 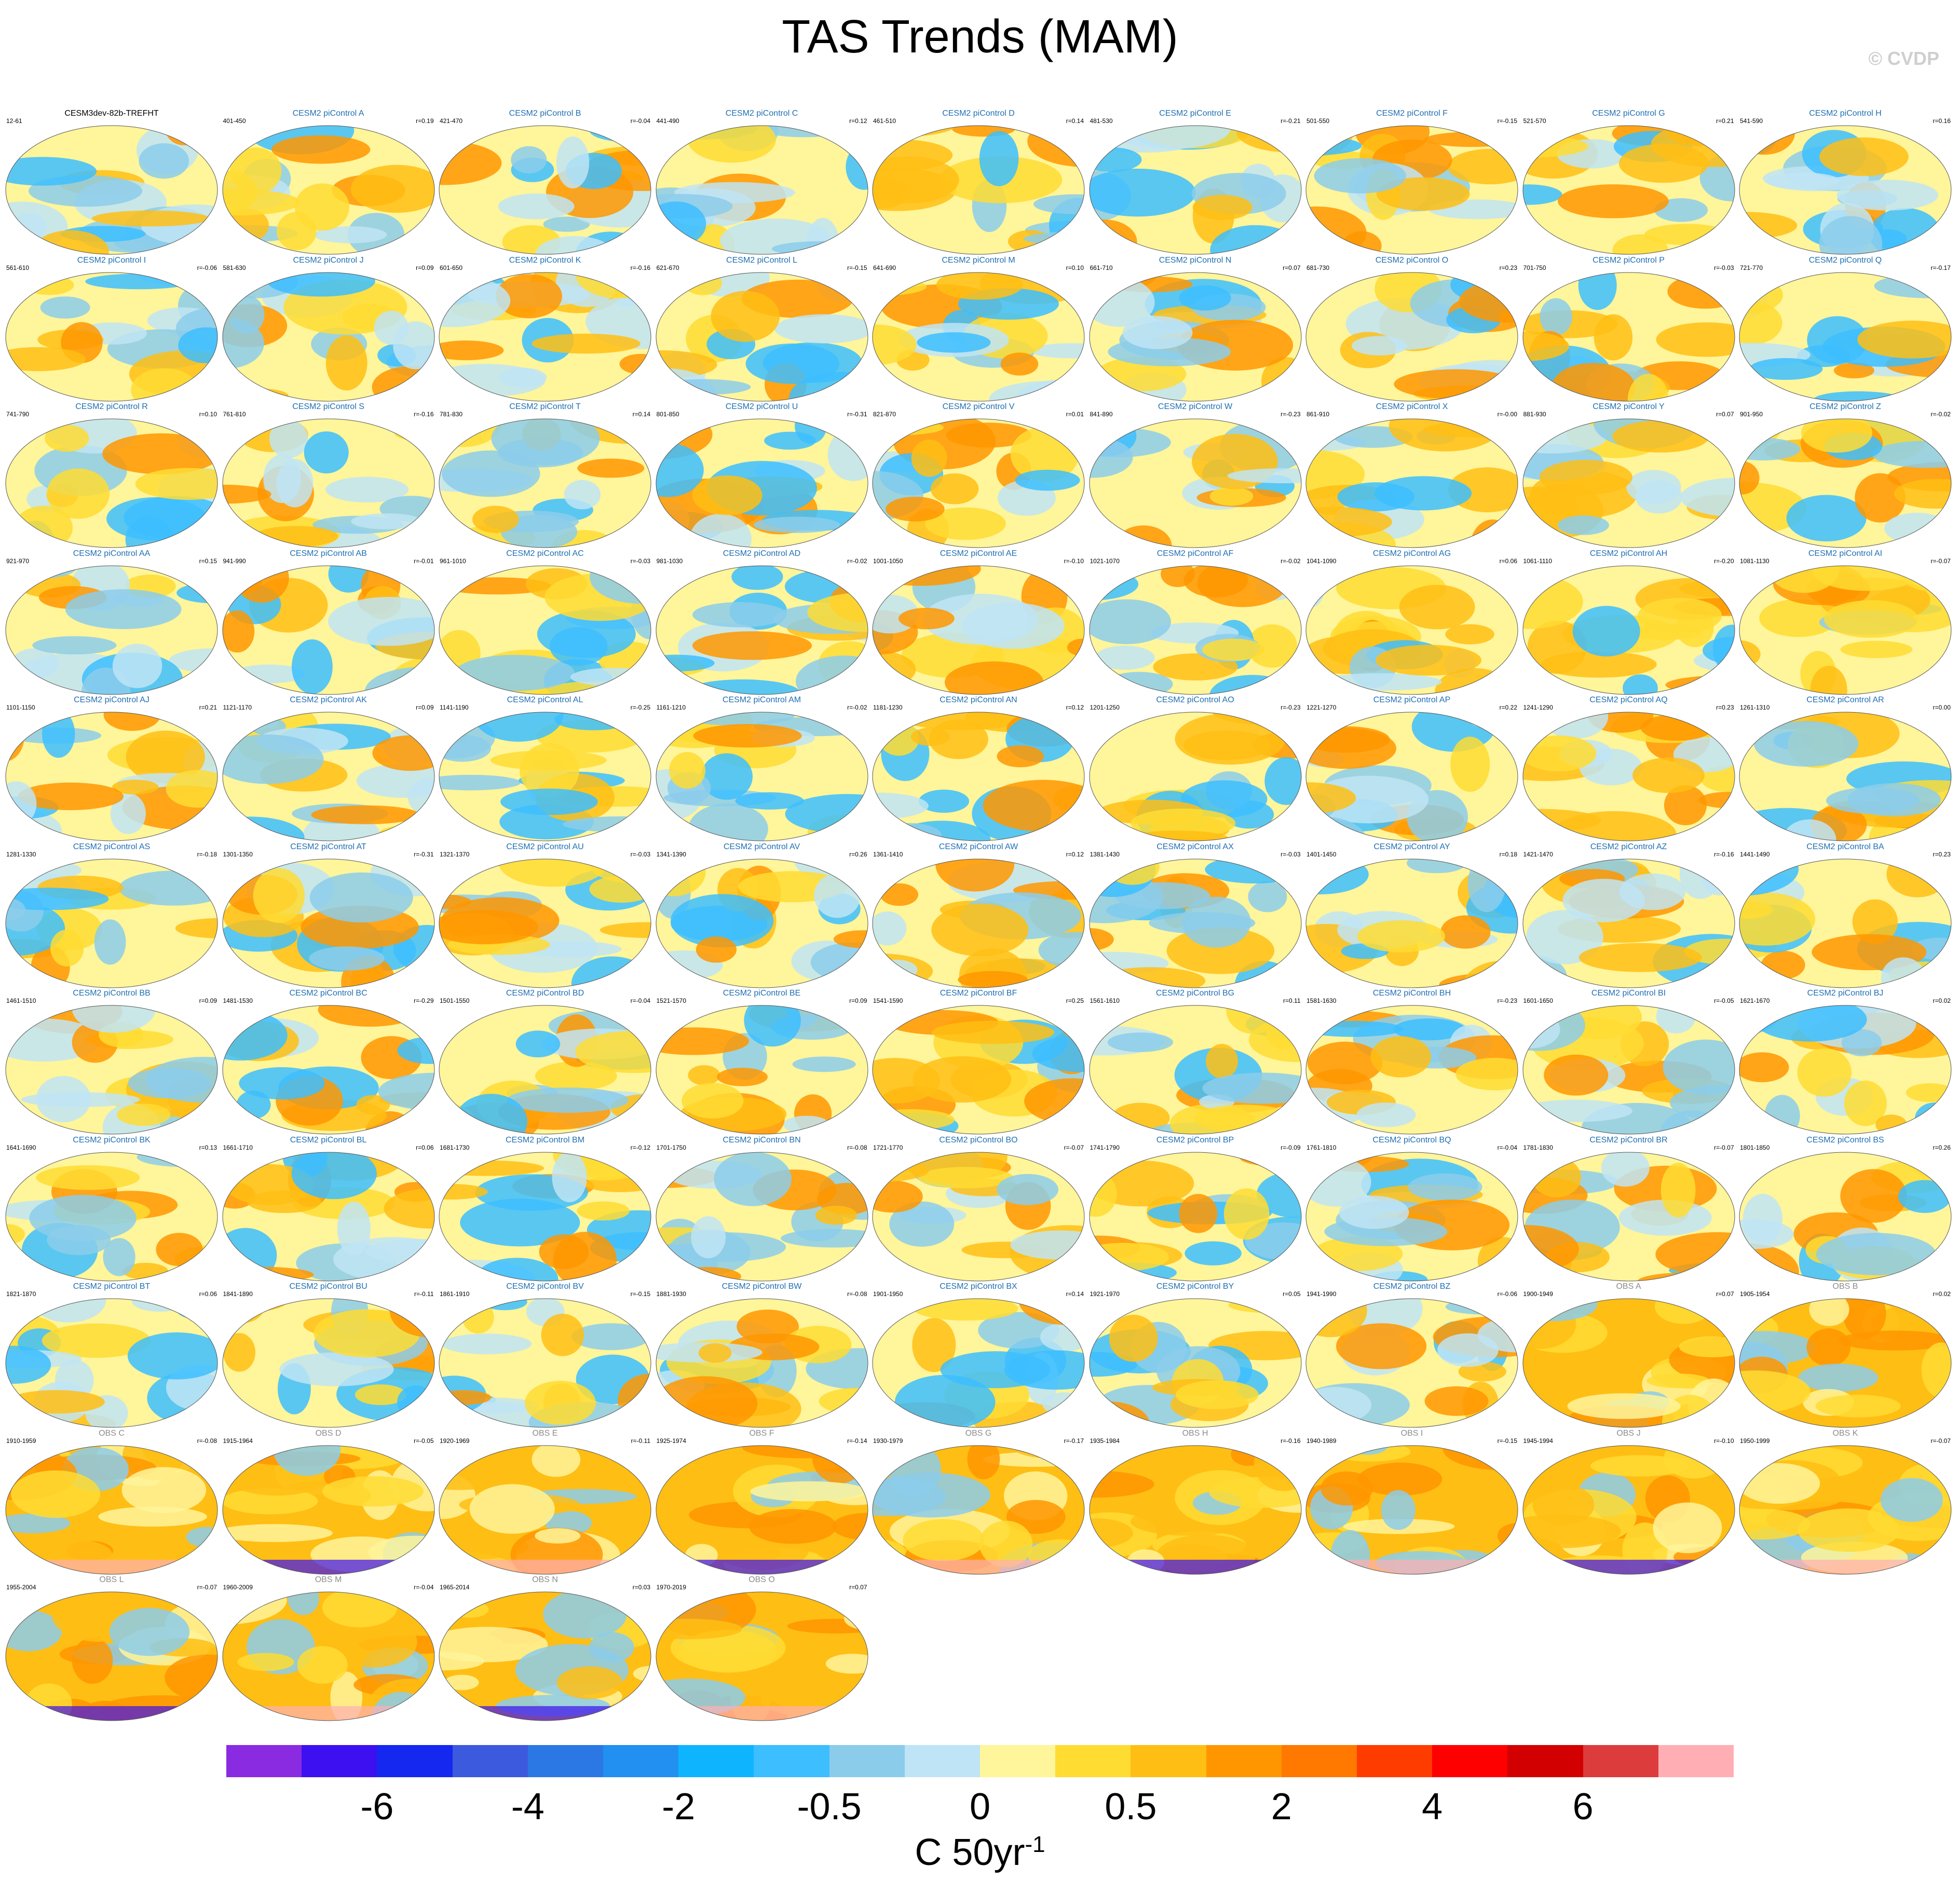 What do you see at coordinates (1724, 1000) in the screenshot?
I see `panel-correlation: r=-0.05` at bounding box center [1724, 1000].